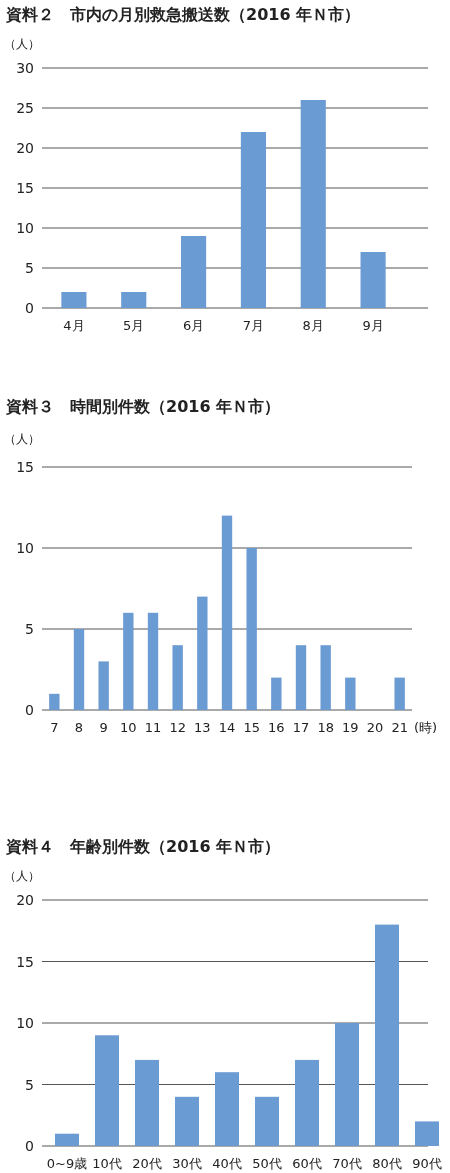 This screenshot has height=1173, width=450. Describe the element at coordinates (325, 727) in the screenshot. I see `x-tick-label: 18` at that location.